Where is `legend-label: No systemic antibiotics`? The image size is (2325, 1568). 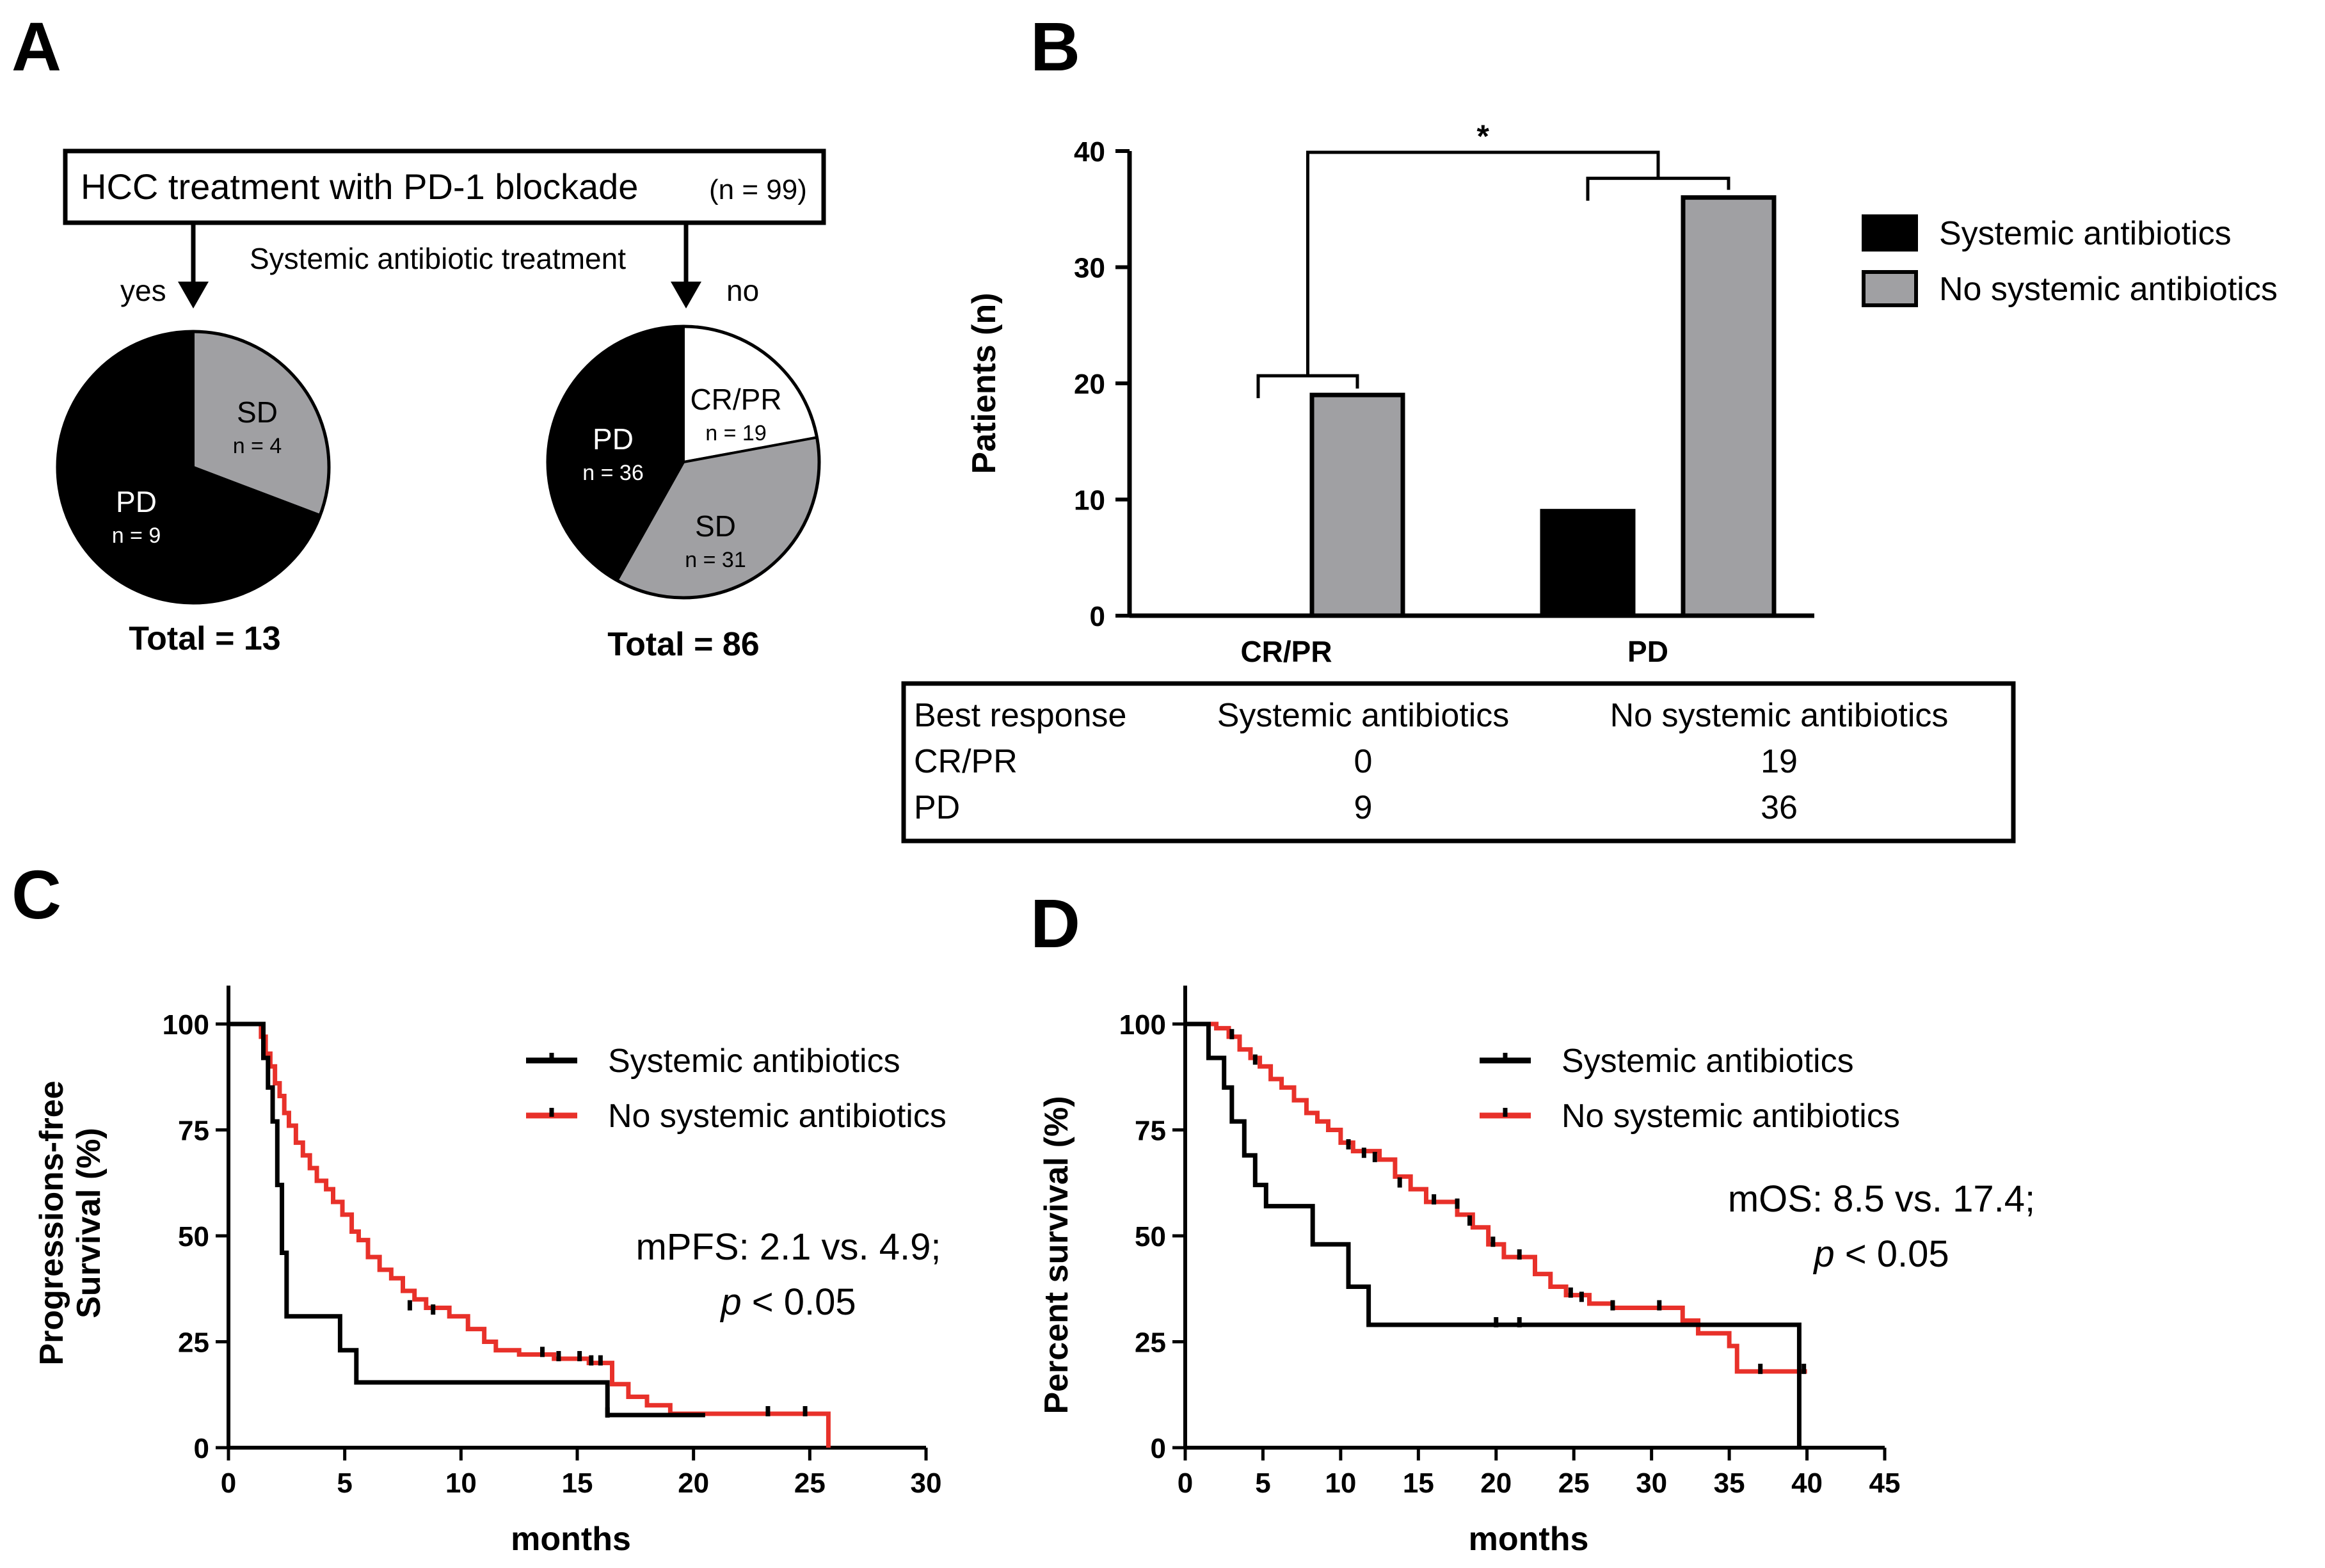 legend-label: No systemic antibiotics is located at coordinates (2108, 289).